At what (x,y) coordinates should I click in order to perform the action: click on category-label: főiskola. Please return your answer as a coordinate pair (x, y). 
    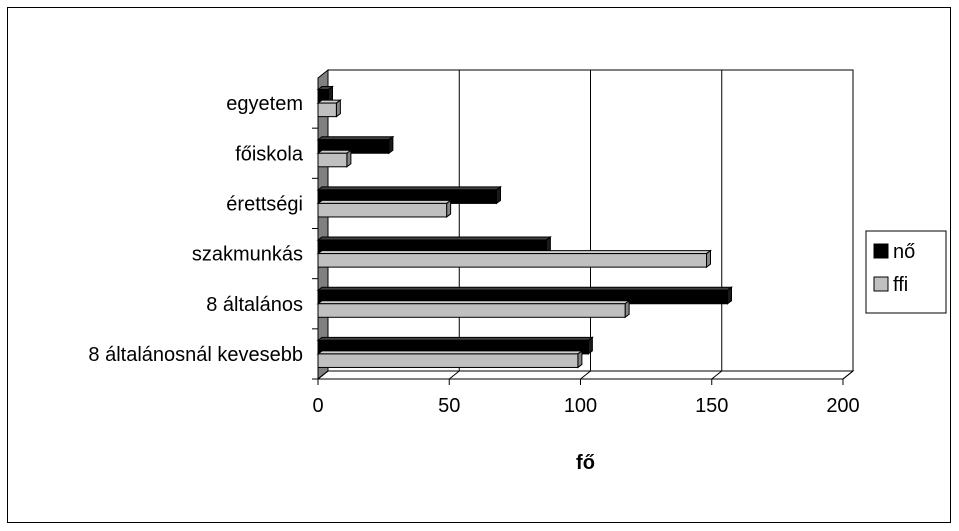
    Looking at the image, I should click on (269, 154).